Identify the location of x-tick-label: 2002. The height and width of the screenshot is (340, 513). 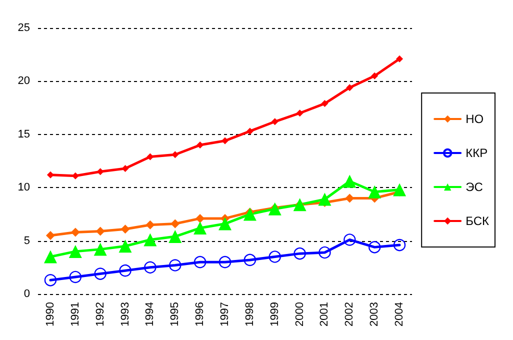
(350, 314).